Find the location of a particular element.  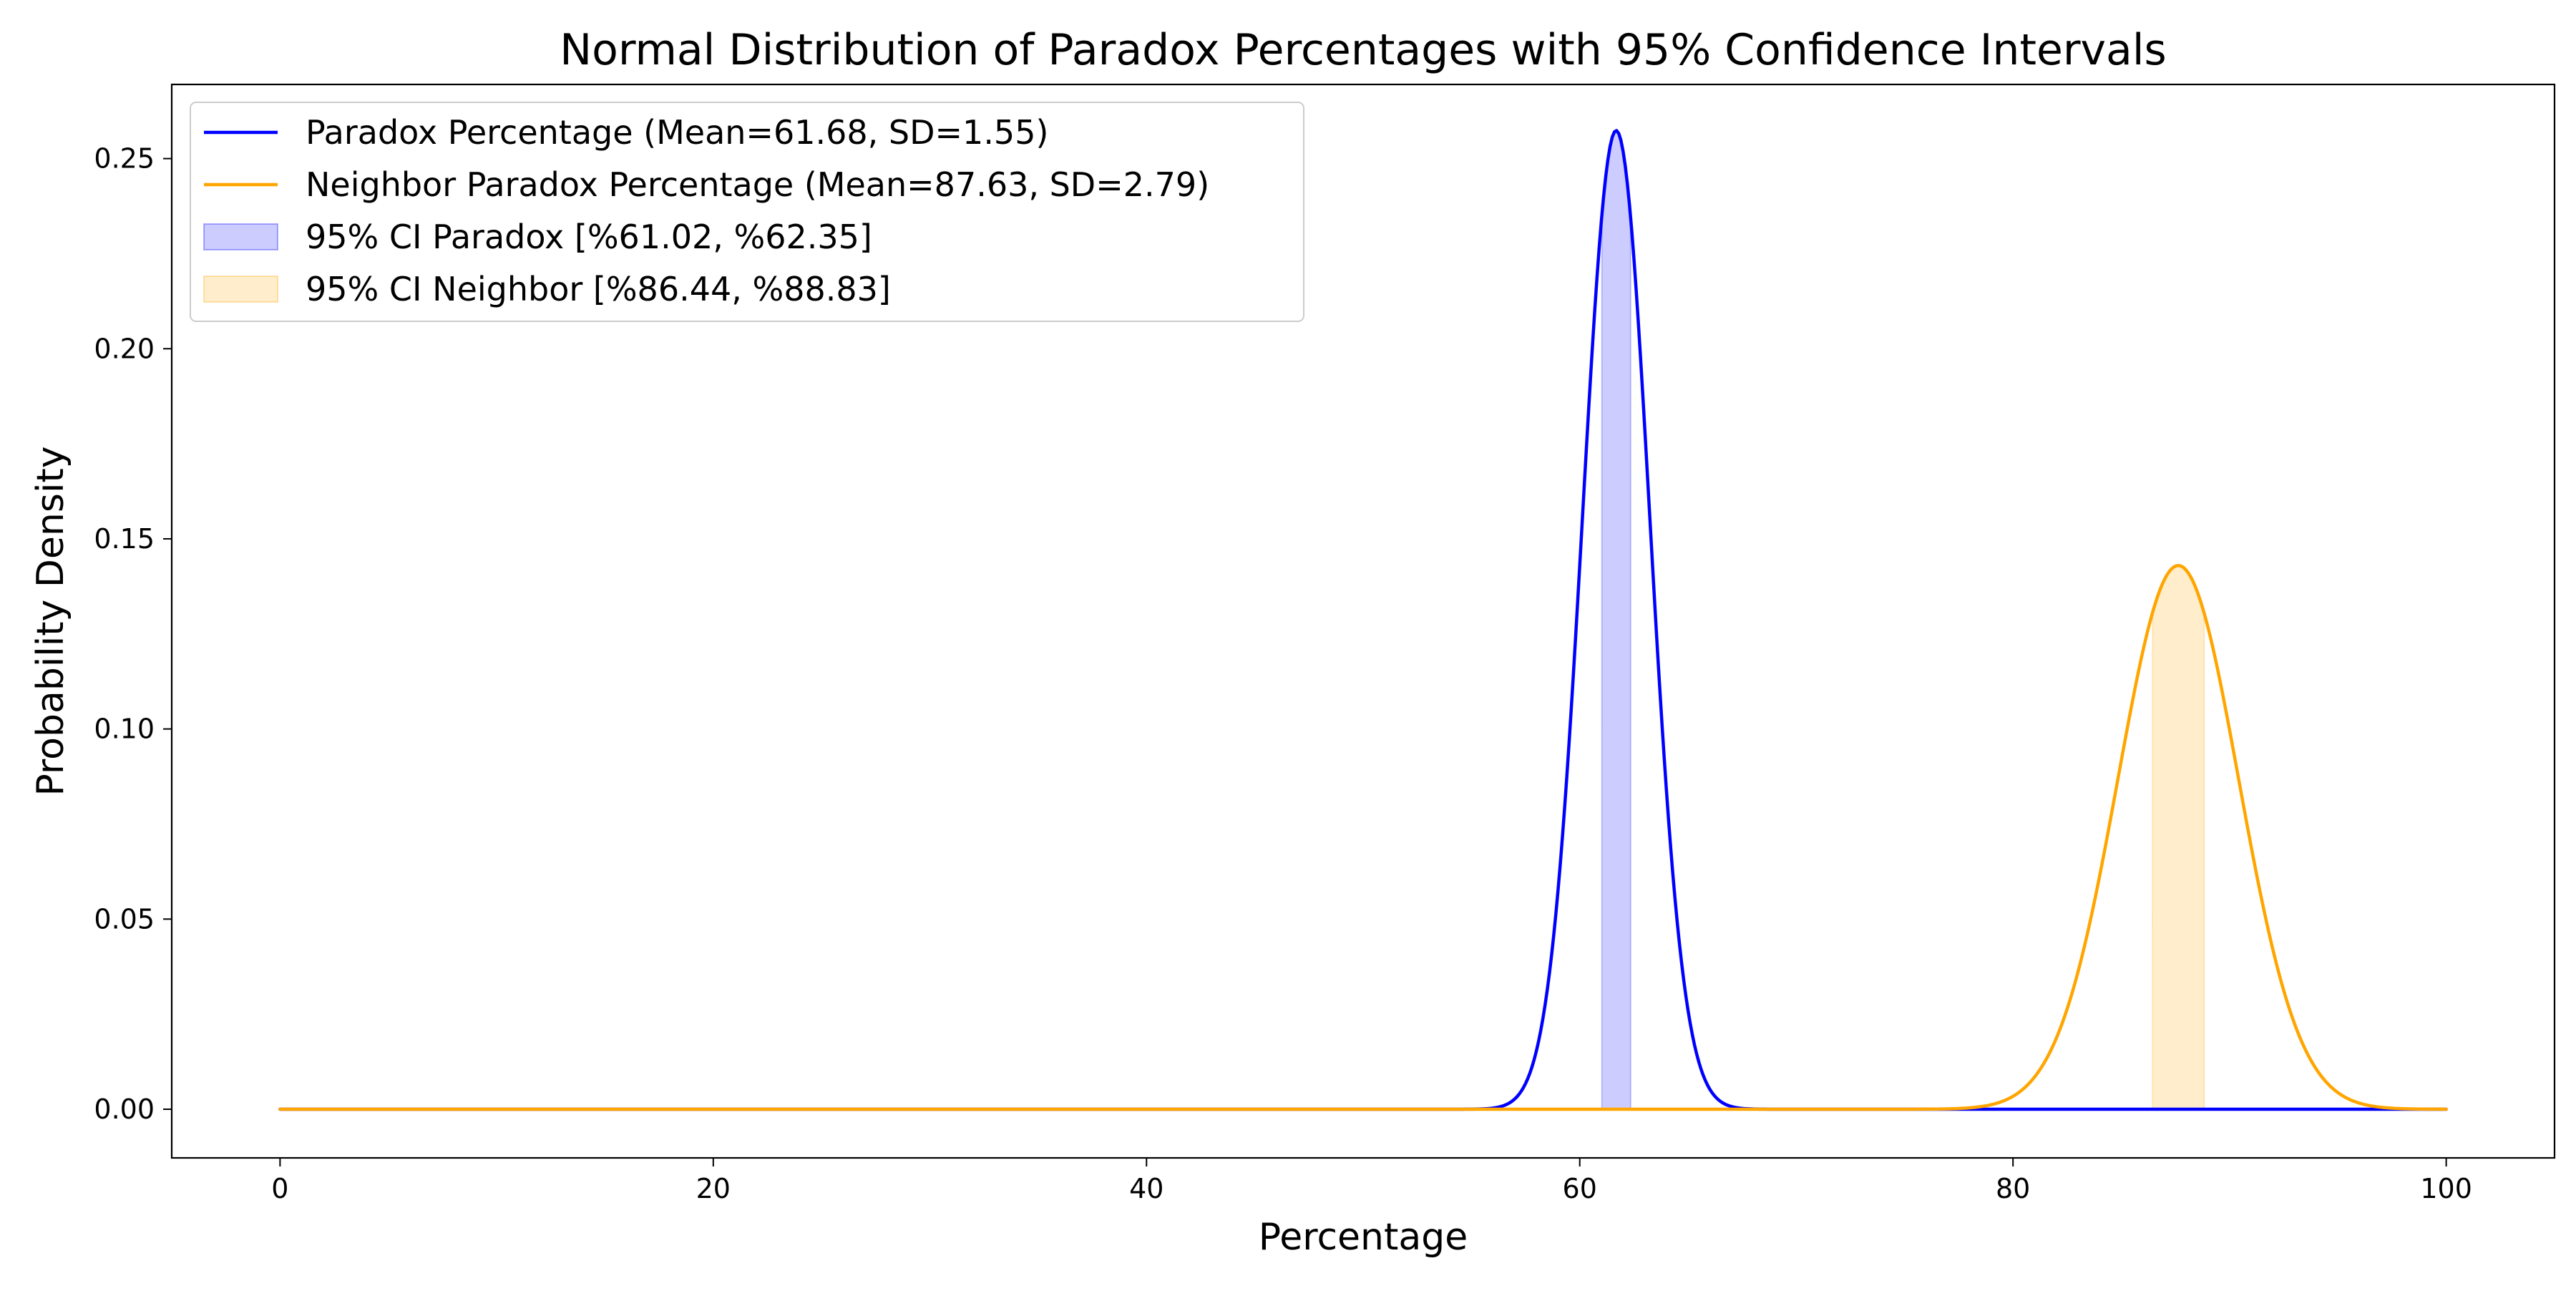

legend-label-3: 95% CI Neighbor [%86.44, %88.83] is located at coordinates (598, 289).